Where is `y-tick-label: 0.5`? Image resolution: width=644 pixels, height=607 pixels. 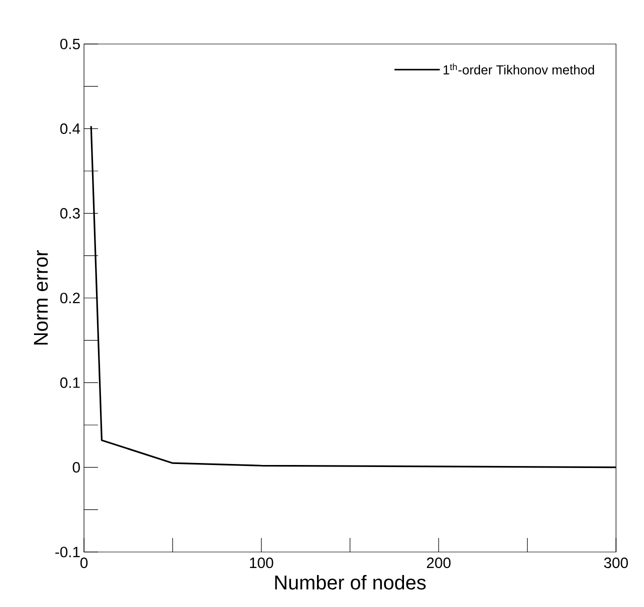
y-tick-label: 0.5 is located at coordinates (70, 44).